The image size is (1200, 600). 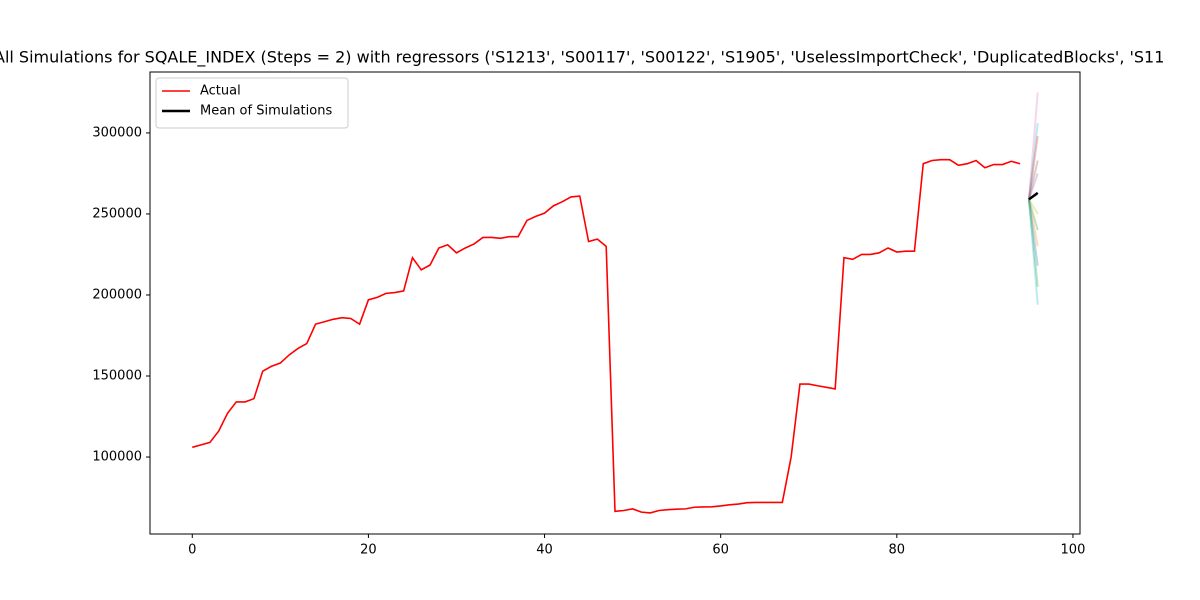 What do you see at coordinates (544, 550) in the screenshot?
I see `x-tick-label: 40` at bounding box center [544, 550].